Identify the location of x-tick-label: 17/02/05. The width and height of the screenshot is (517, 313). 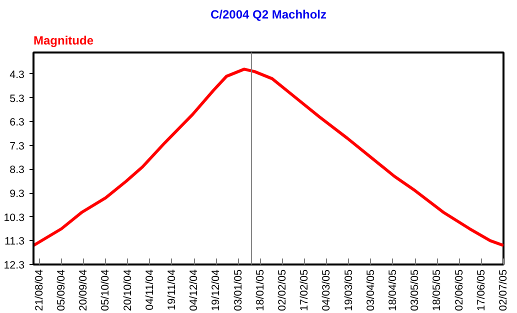
(304, 290).